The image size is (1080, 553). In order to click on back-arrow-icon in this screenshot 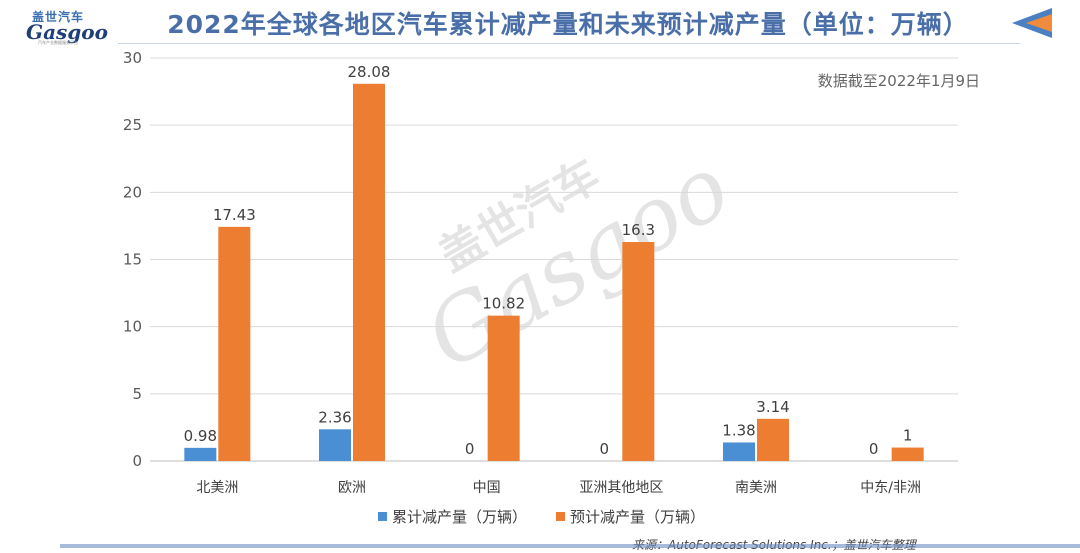, I will do `click(1030, 23)`.